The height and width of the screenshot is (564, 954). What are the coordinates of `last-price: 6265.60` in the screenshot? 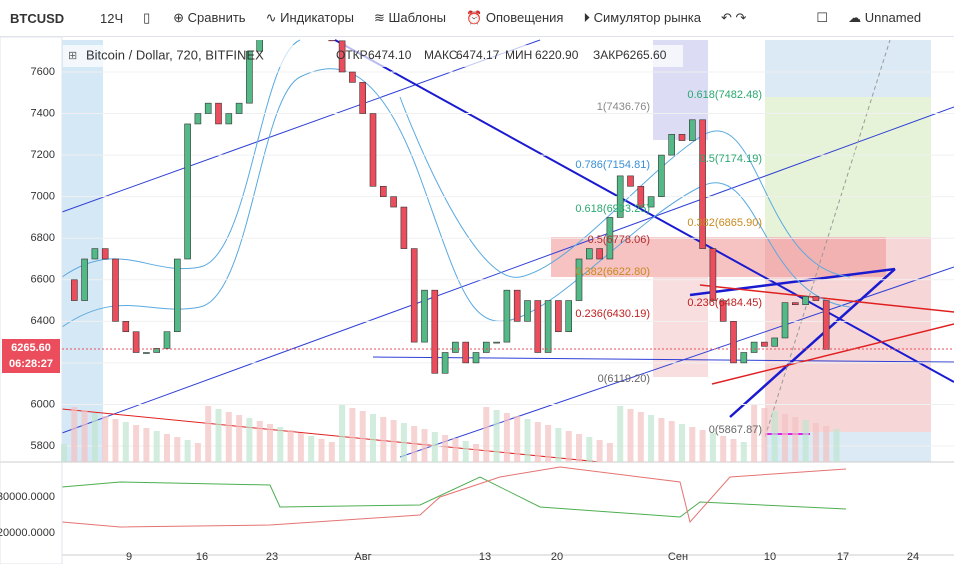 It's located at (31, 348).